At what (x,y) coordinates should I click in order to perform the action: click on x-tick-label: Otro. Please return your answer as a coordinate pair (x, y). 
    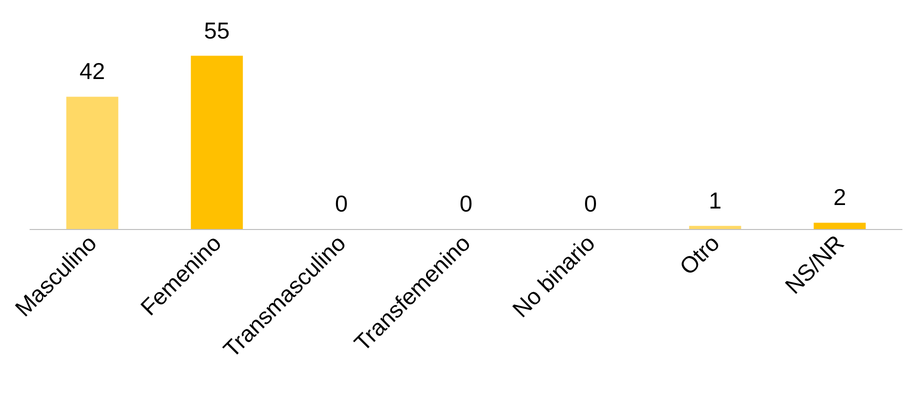
    Looking at the image, I should click on (699, 255).